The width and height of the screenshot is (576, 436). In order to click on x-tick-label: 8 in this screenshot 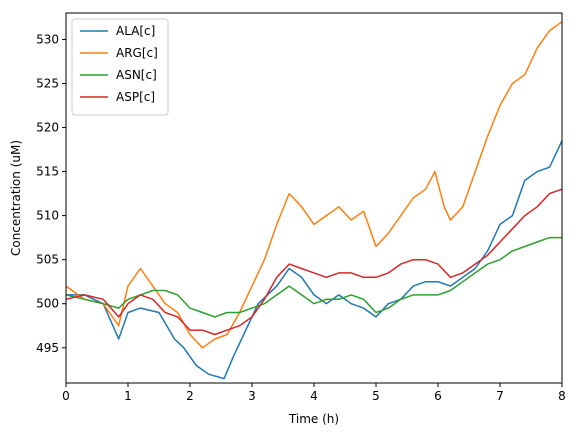, I will do `click(562, 396)`.